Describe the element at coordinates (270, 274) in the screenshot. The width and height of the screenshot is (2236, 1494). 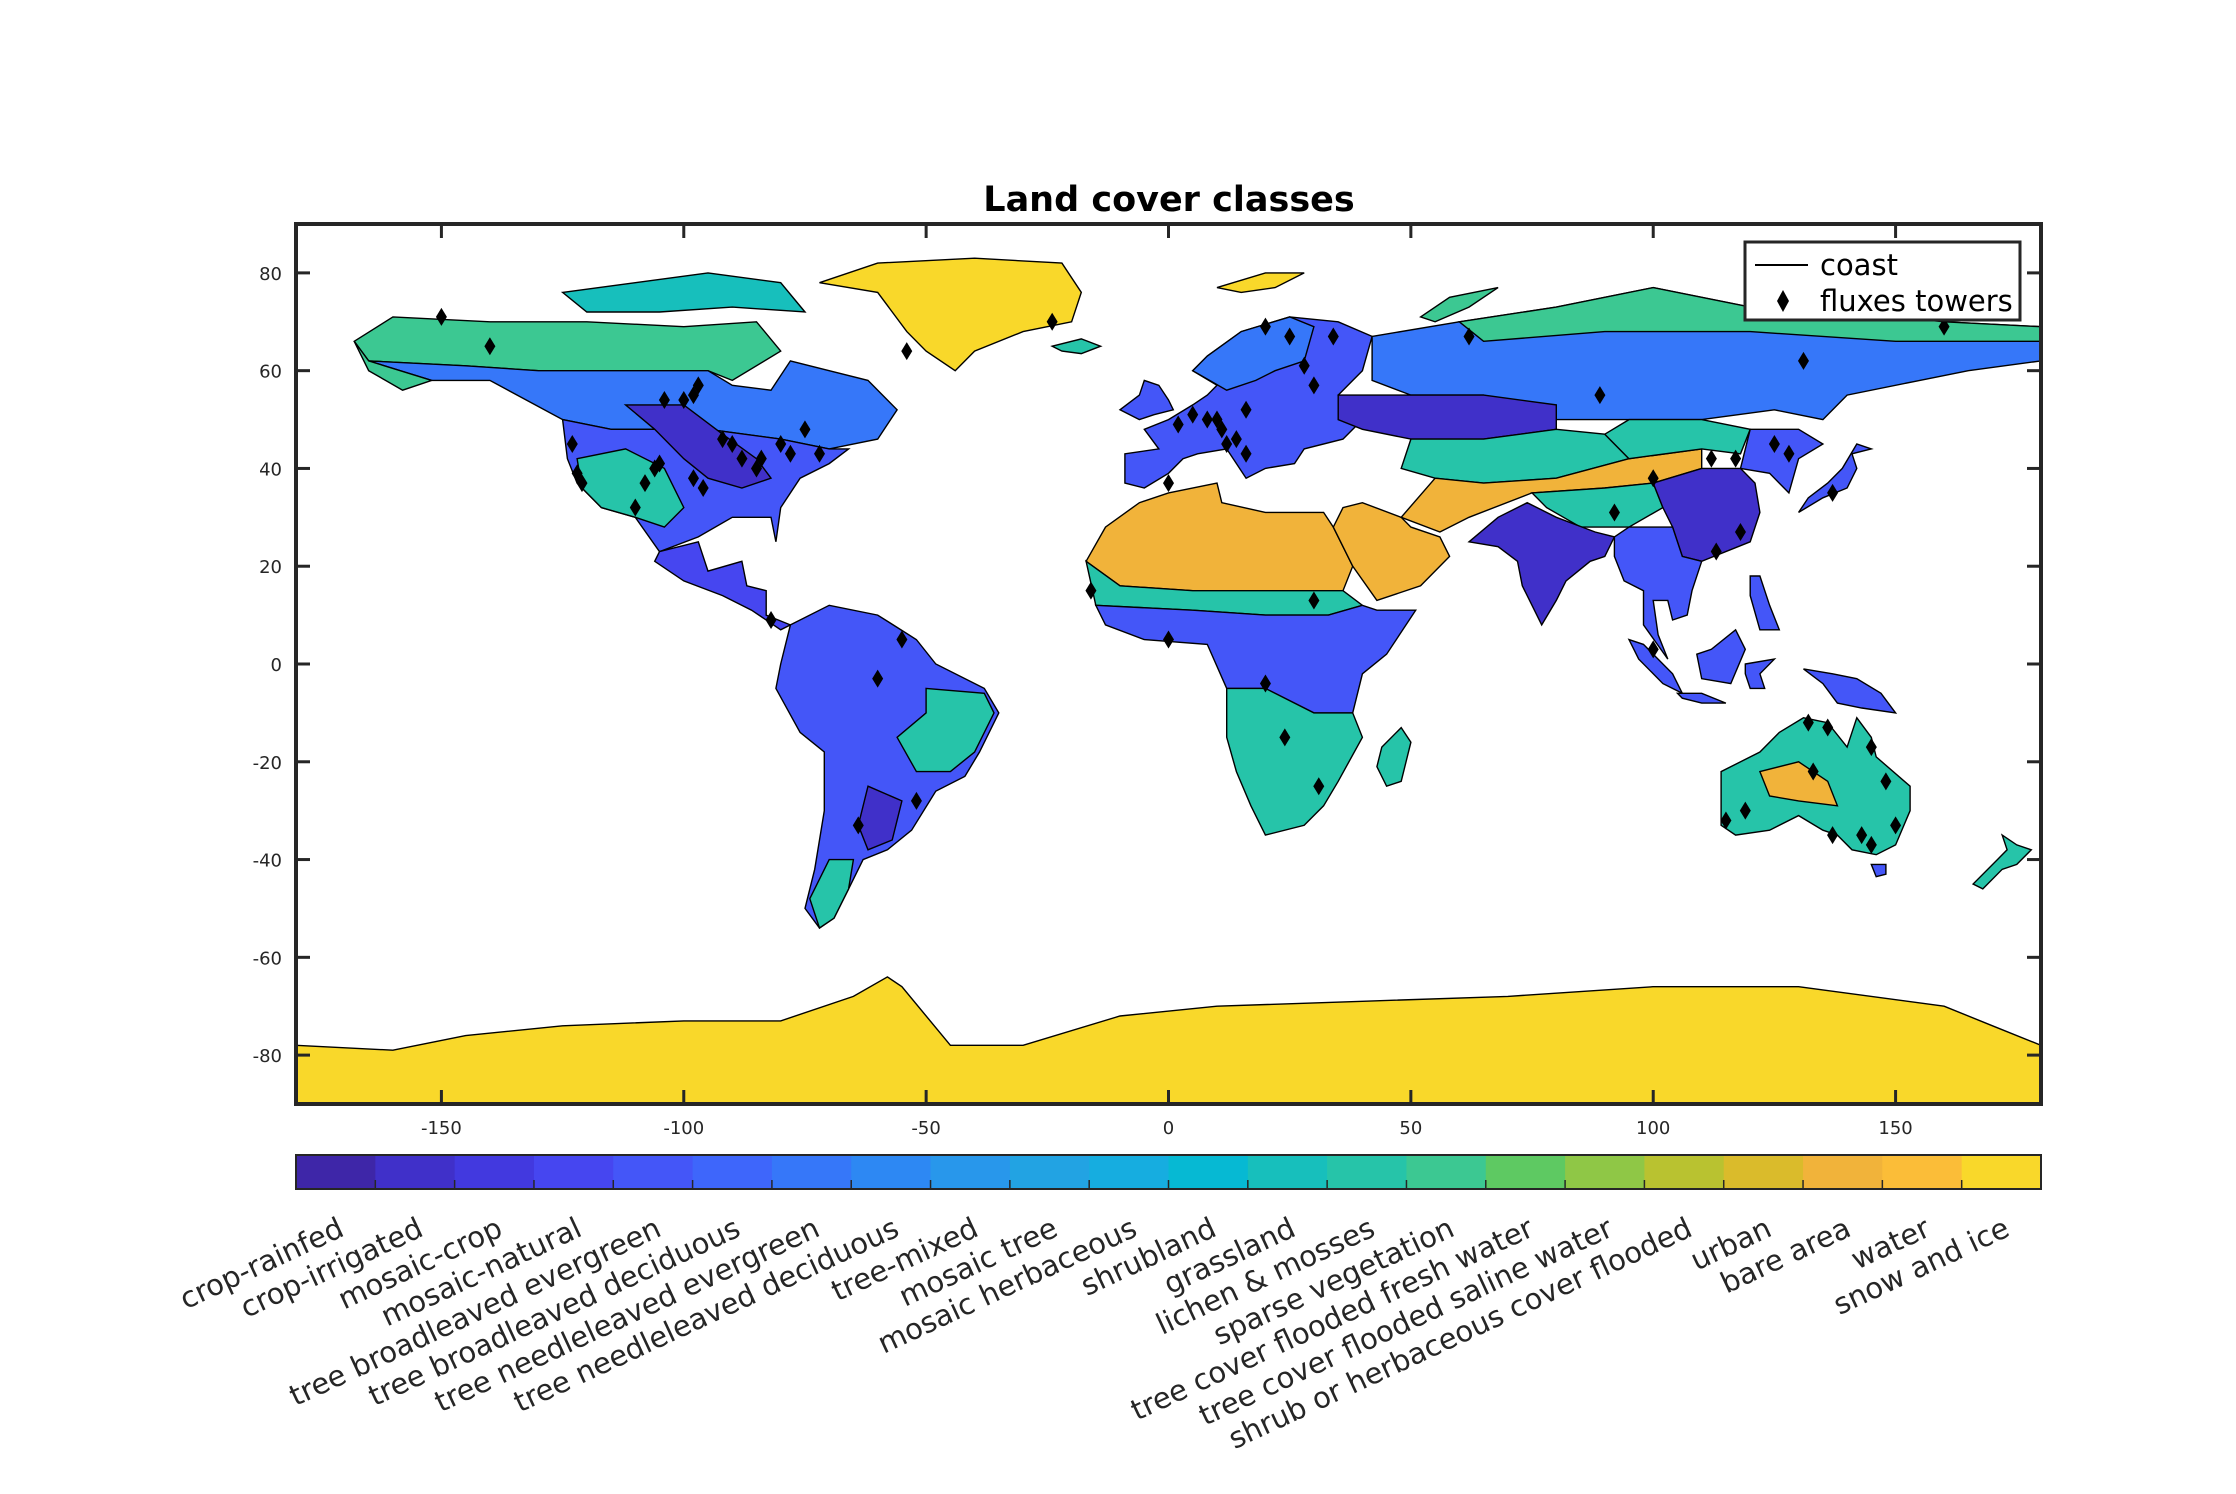
I see `y-tick-label: 80` at that location.